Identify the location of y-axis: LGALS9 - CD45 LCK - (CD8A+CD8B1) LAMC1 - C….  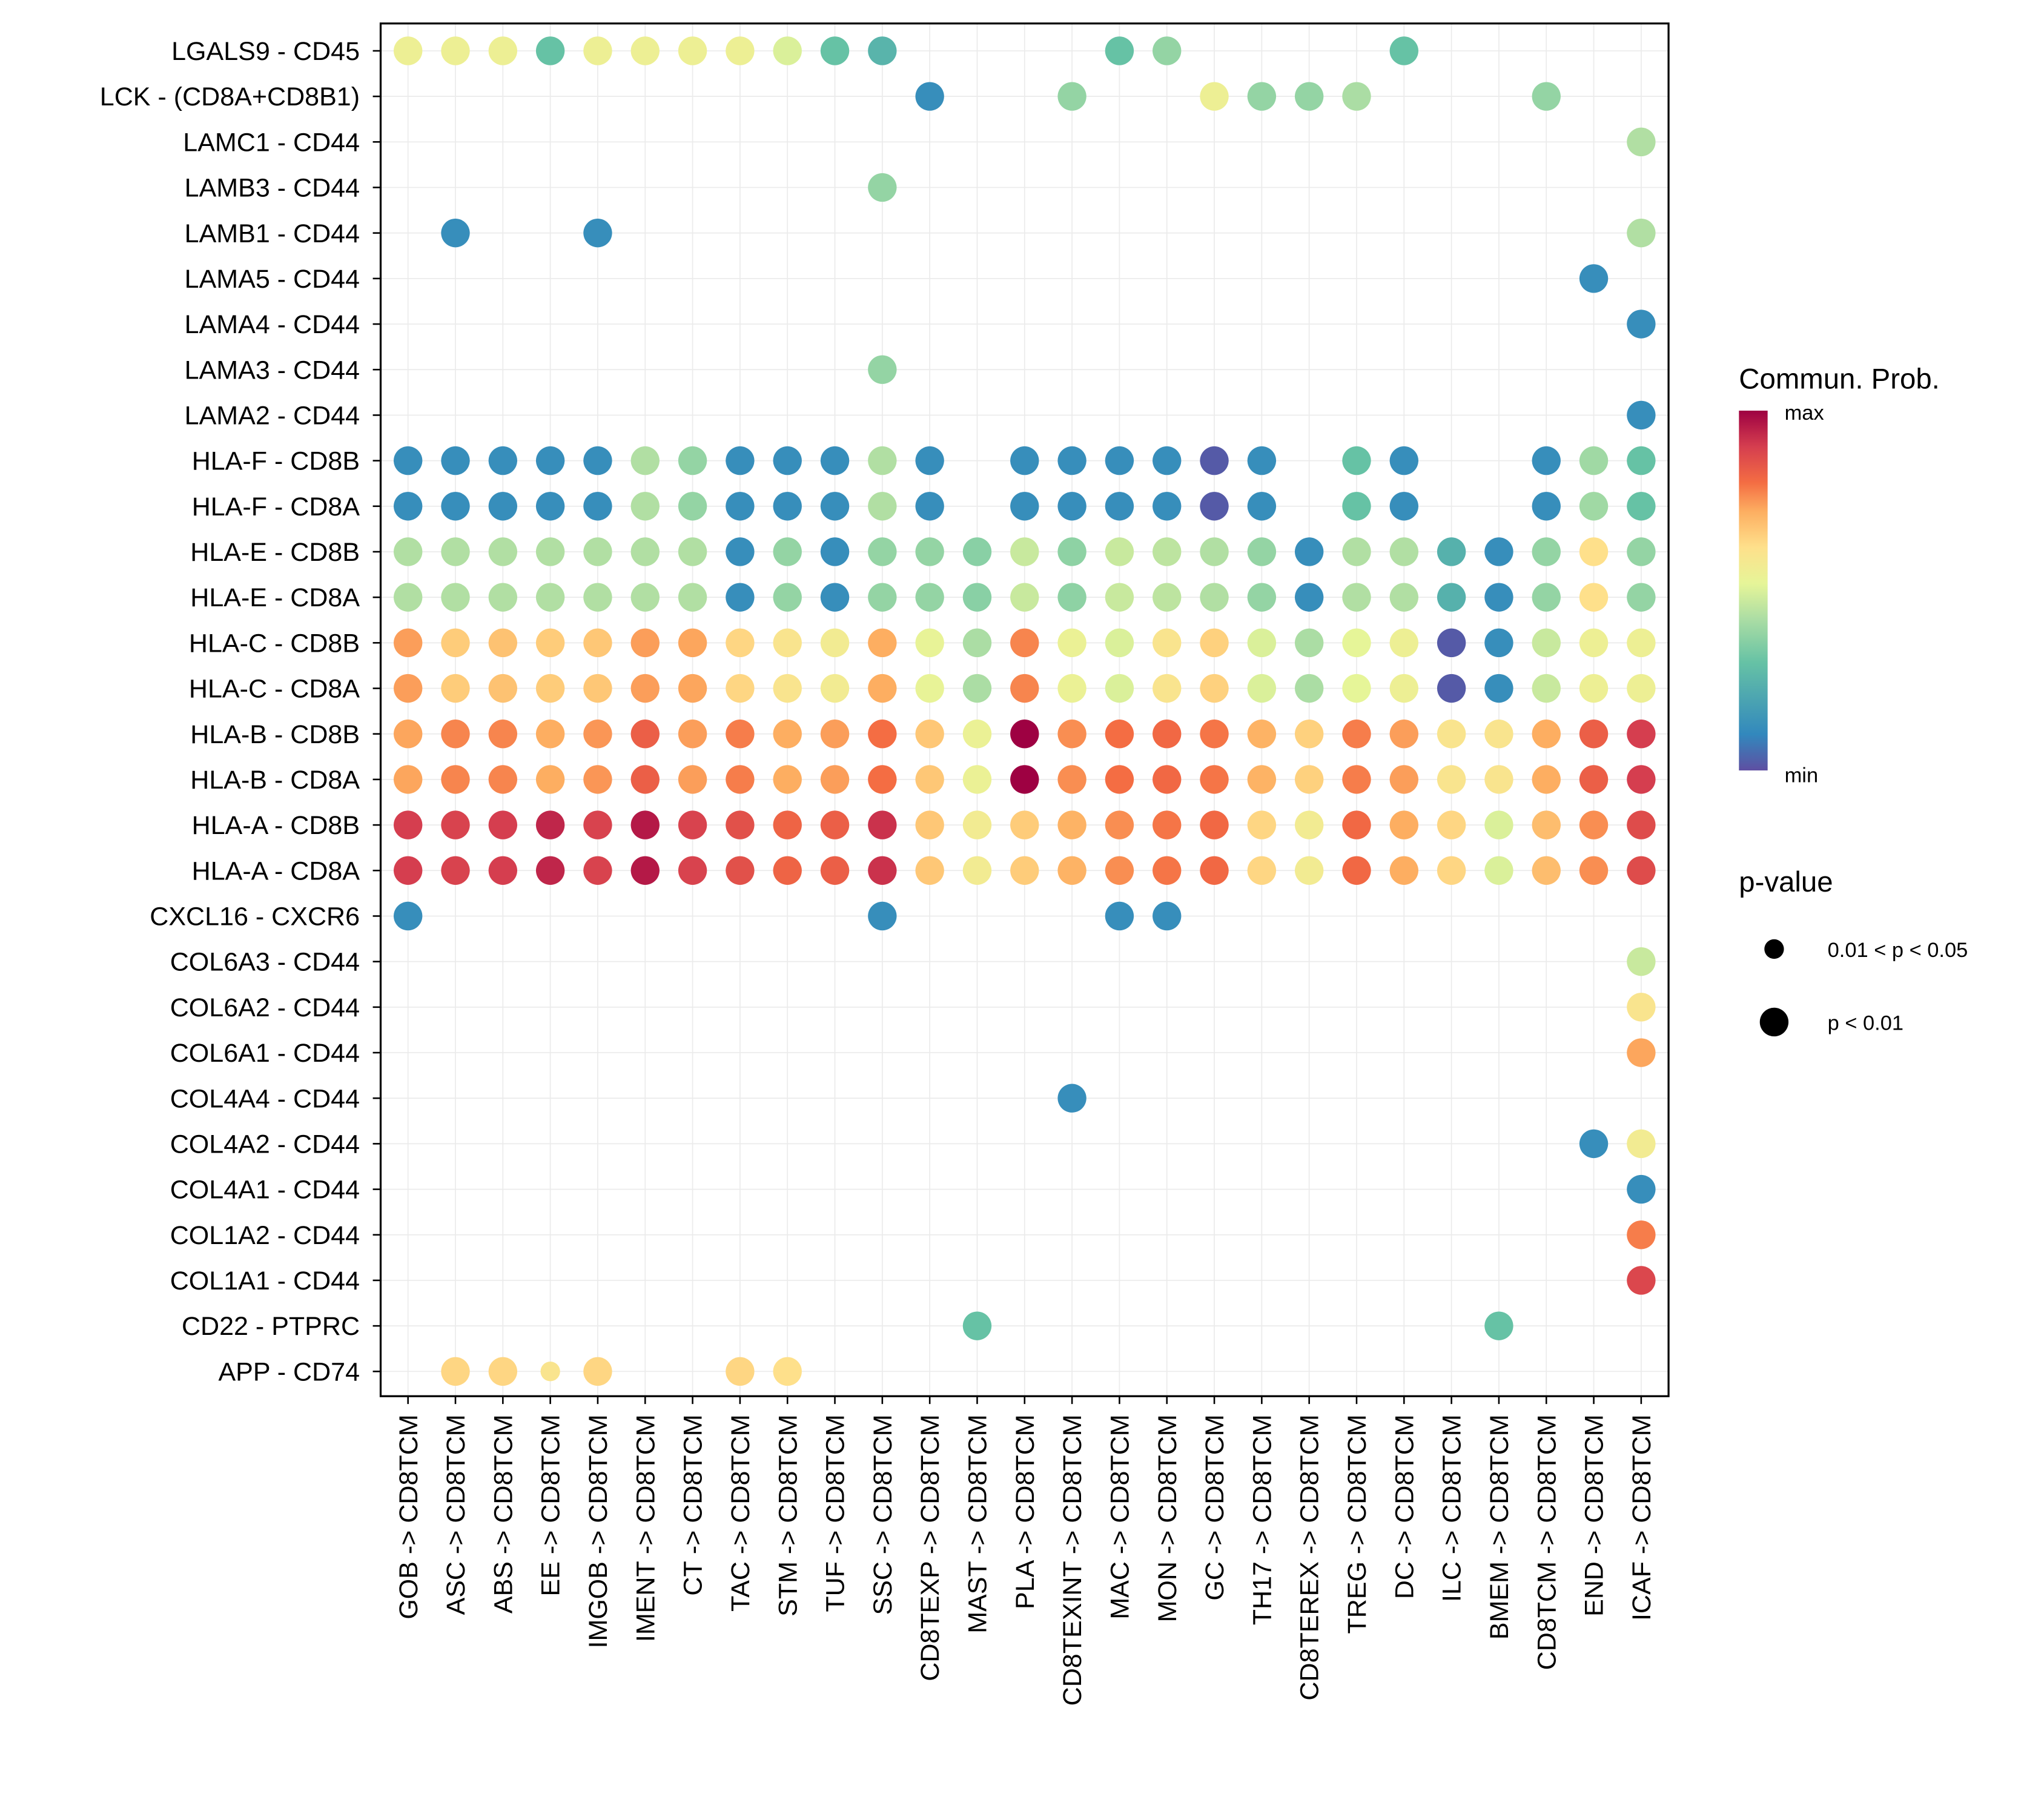
(240, 711).